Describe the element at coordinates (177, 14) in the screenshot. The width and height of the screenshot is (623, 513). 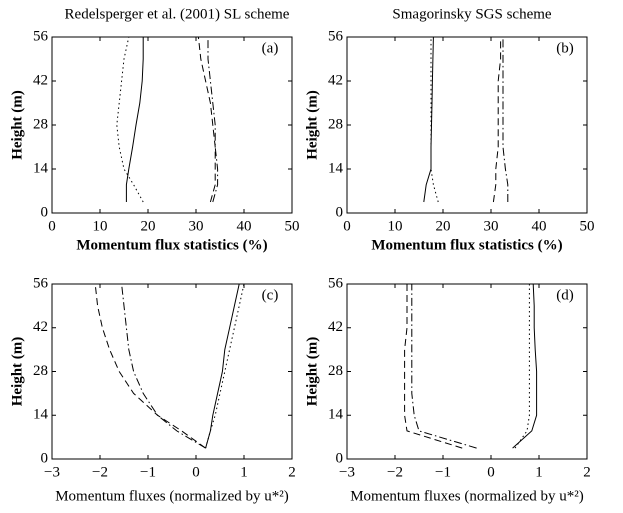
I see `panel-title: Redelsperger et al. (2001) SL scheme` at that location.